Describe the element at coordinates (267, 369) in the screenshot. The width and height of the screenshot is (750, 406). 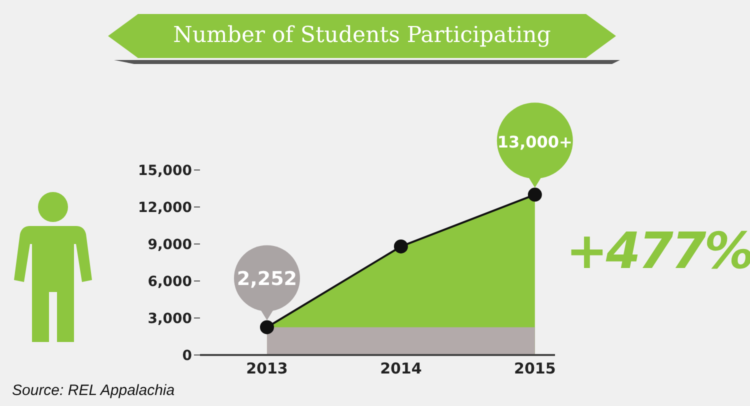
I see `x-tick-label: 2013` at that location.